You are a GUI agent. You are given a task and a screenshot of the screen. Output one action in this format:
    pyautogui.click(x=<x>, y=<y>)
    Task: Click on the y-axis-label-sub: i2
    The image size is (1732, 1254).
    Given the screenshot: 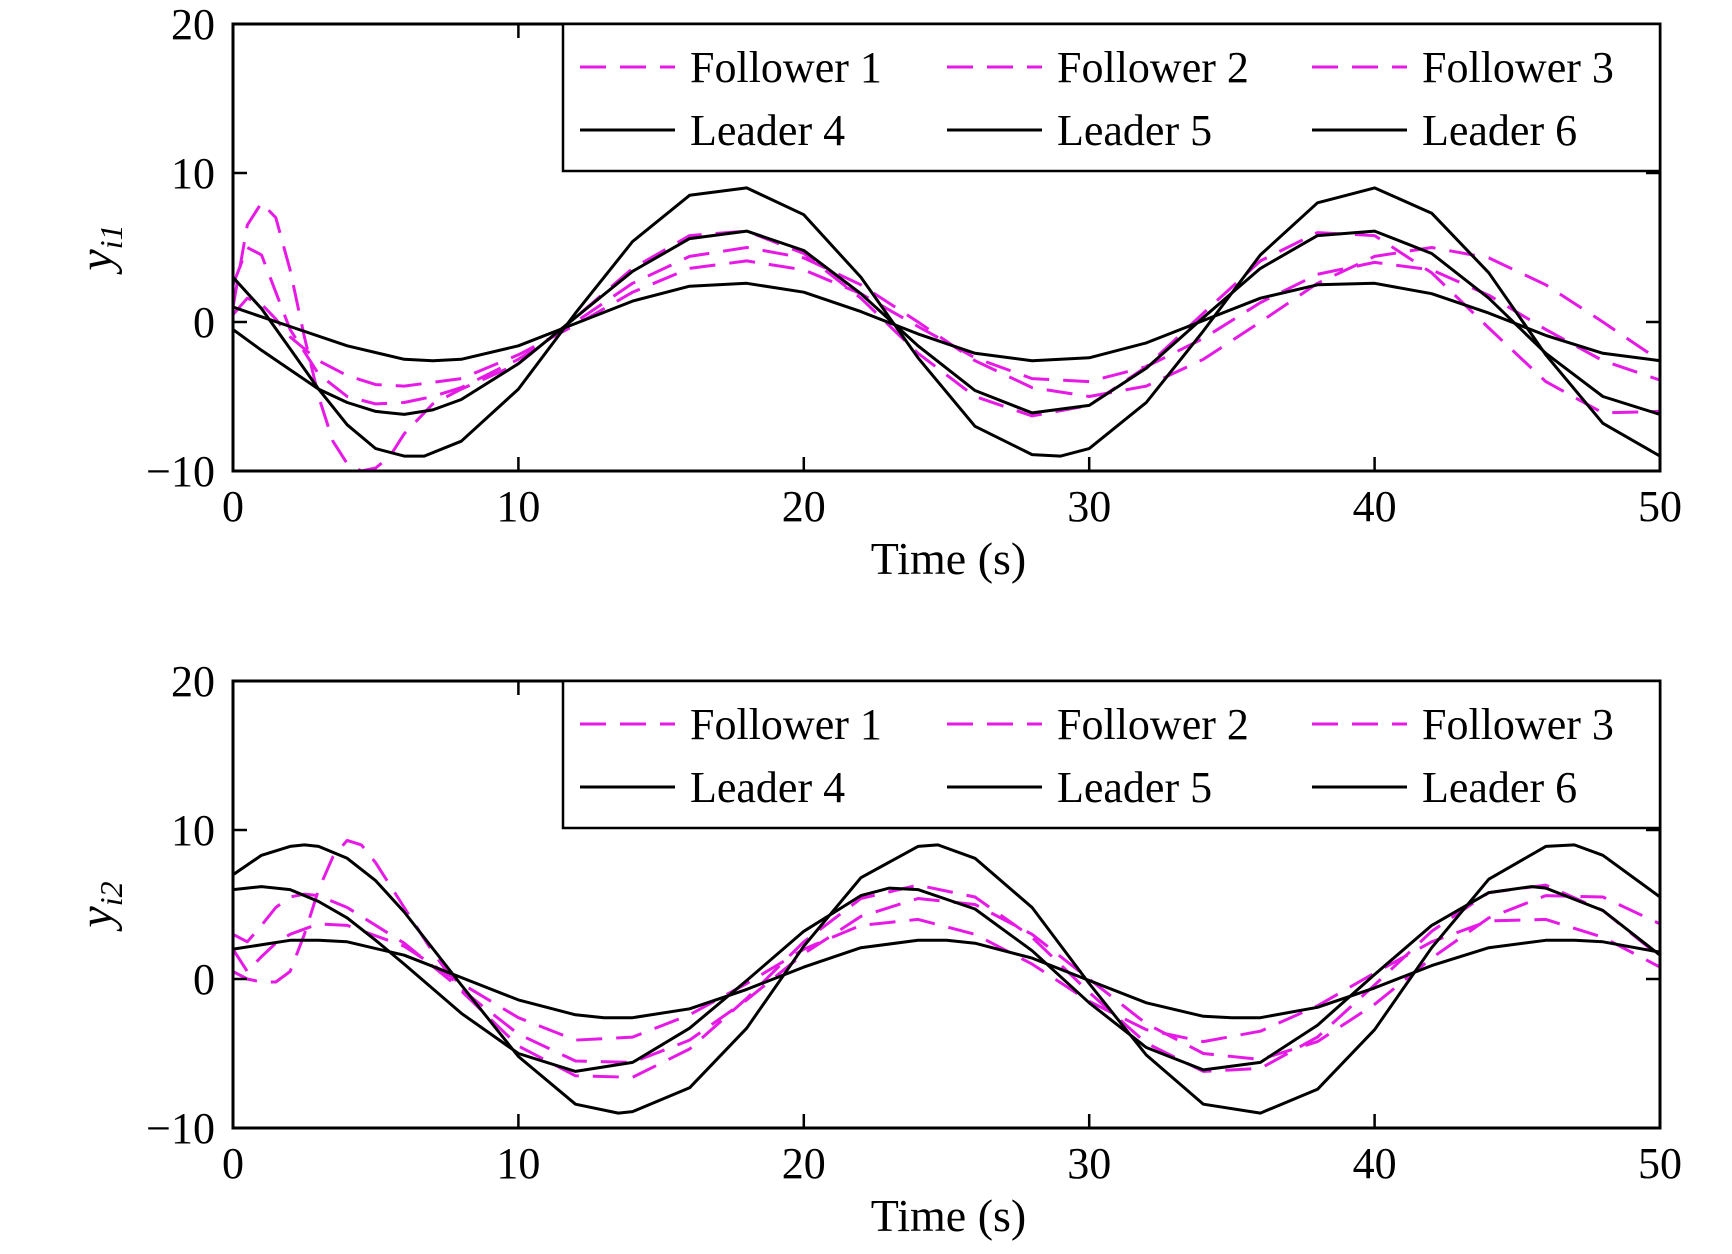 What is the action you would take?
    pyautogui.click(x=111, y=893)
    